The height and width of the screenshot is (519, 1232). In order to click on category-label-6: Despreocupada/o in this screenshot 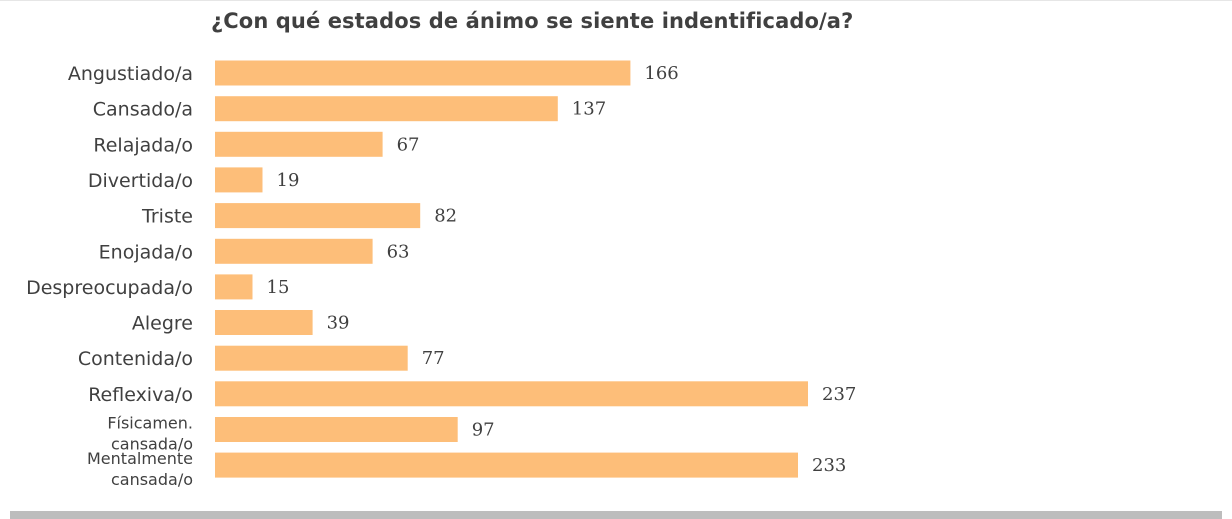, I will do `click(109, 288)`.